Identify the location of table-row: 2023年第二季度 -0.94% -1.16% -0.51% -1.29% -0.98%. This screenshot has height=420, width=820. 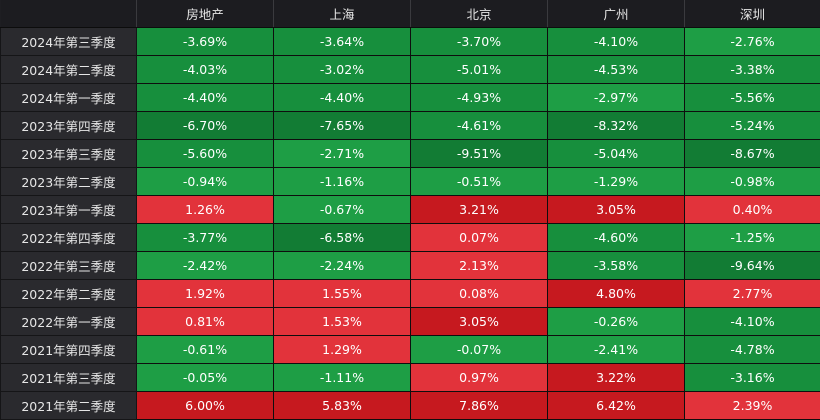
(410, 181).